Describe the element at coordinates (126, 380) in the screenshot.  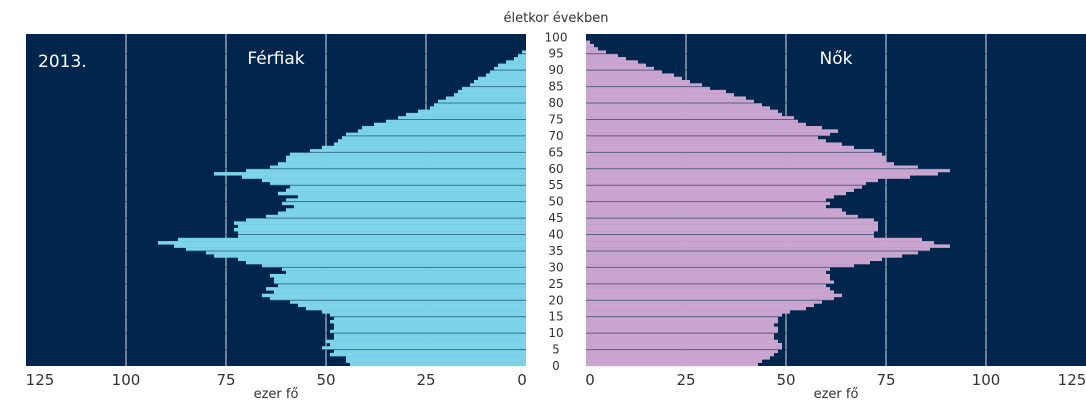
I see `x-tick-label: 100` at that location.